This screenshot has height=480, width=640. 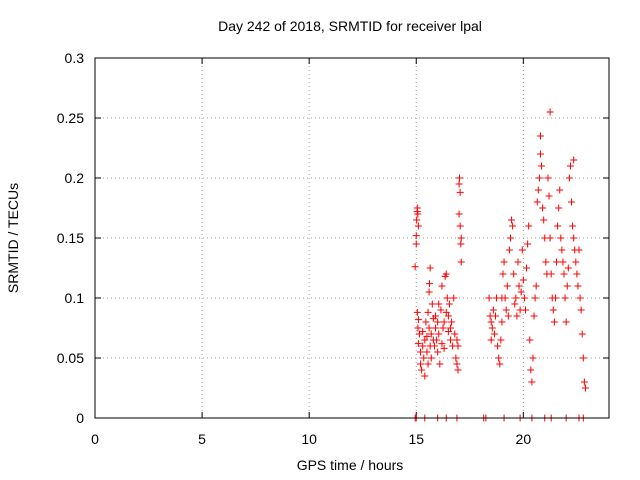 I want to click on y-tick-label: 0.25, so click(x=70, y=118).